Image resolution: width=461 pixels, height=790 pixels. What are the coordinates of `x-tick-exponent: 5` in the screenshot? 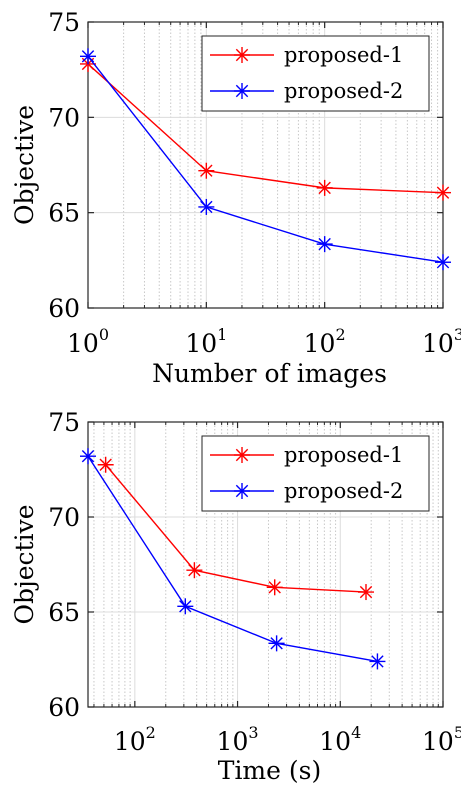 It's located at (457, 732).